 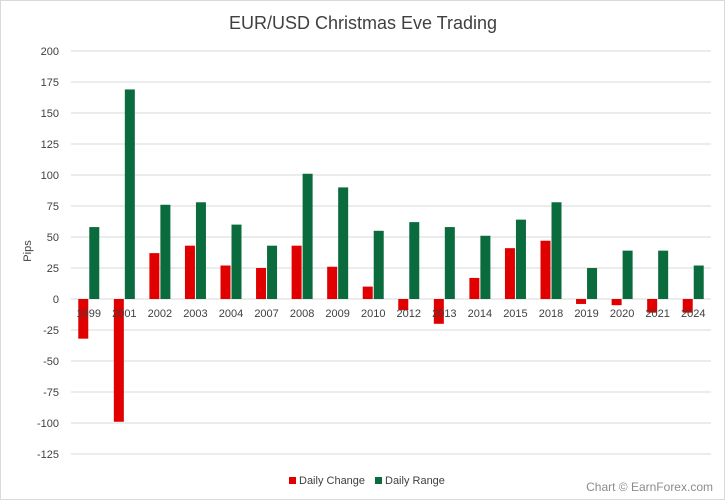 What do you see at coordinates (509, 273) in the screenshot?
I see `bar-daily-change-2015` at bounding box center [509, 273].